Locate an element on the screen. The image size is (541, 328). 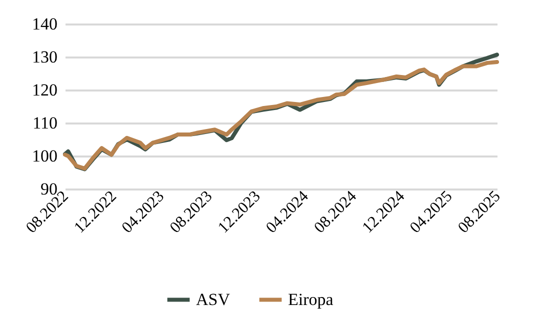
y-tick-label: 130 is located at coordinates (45, 57).